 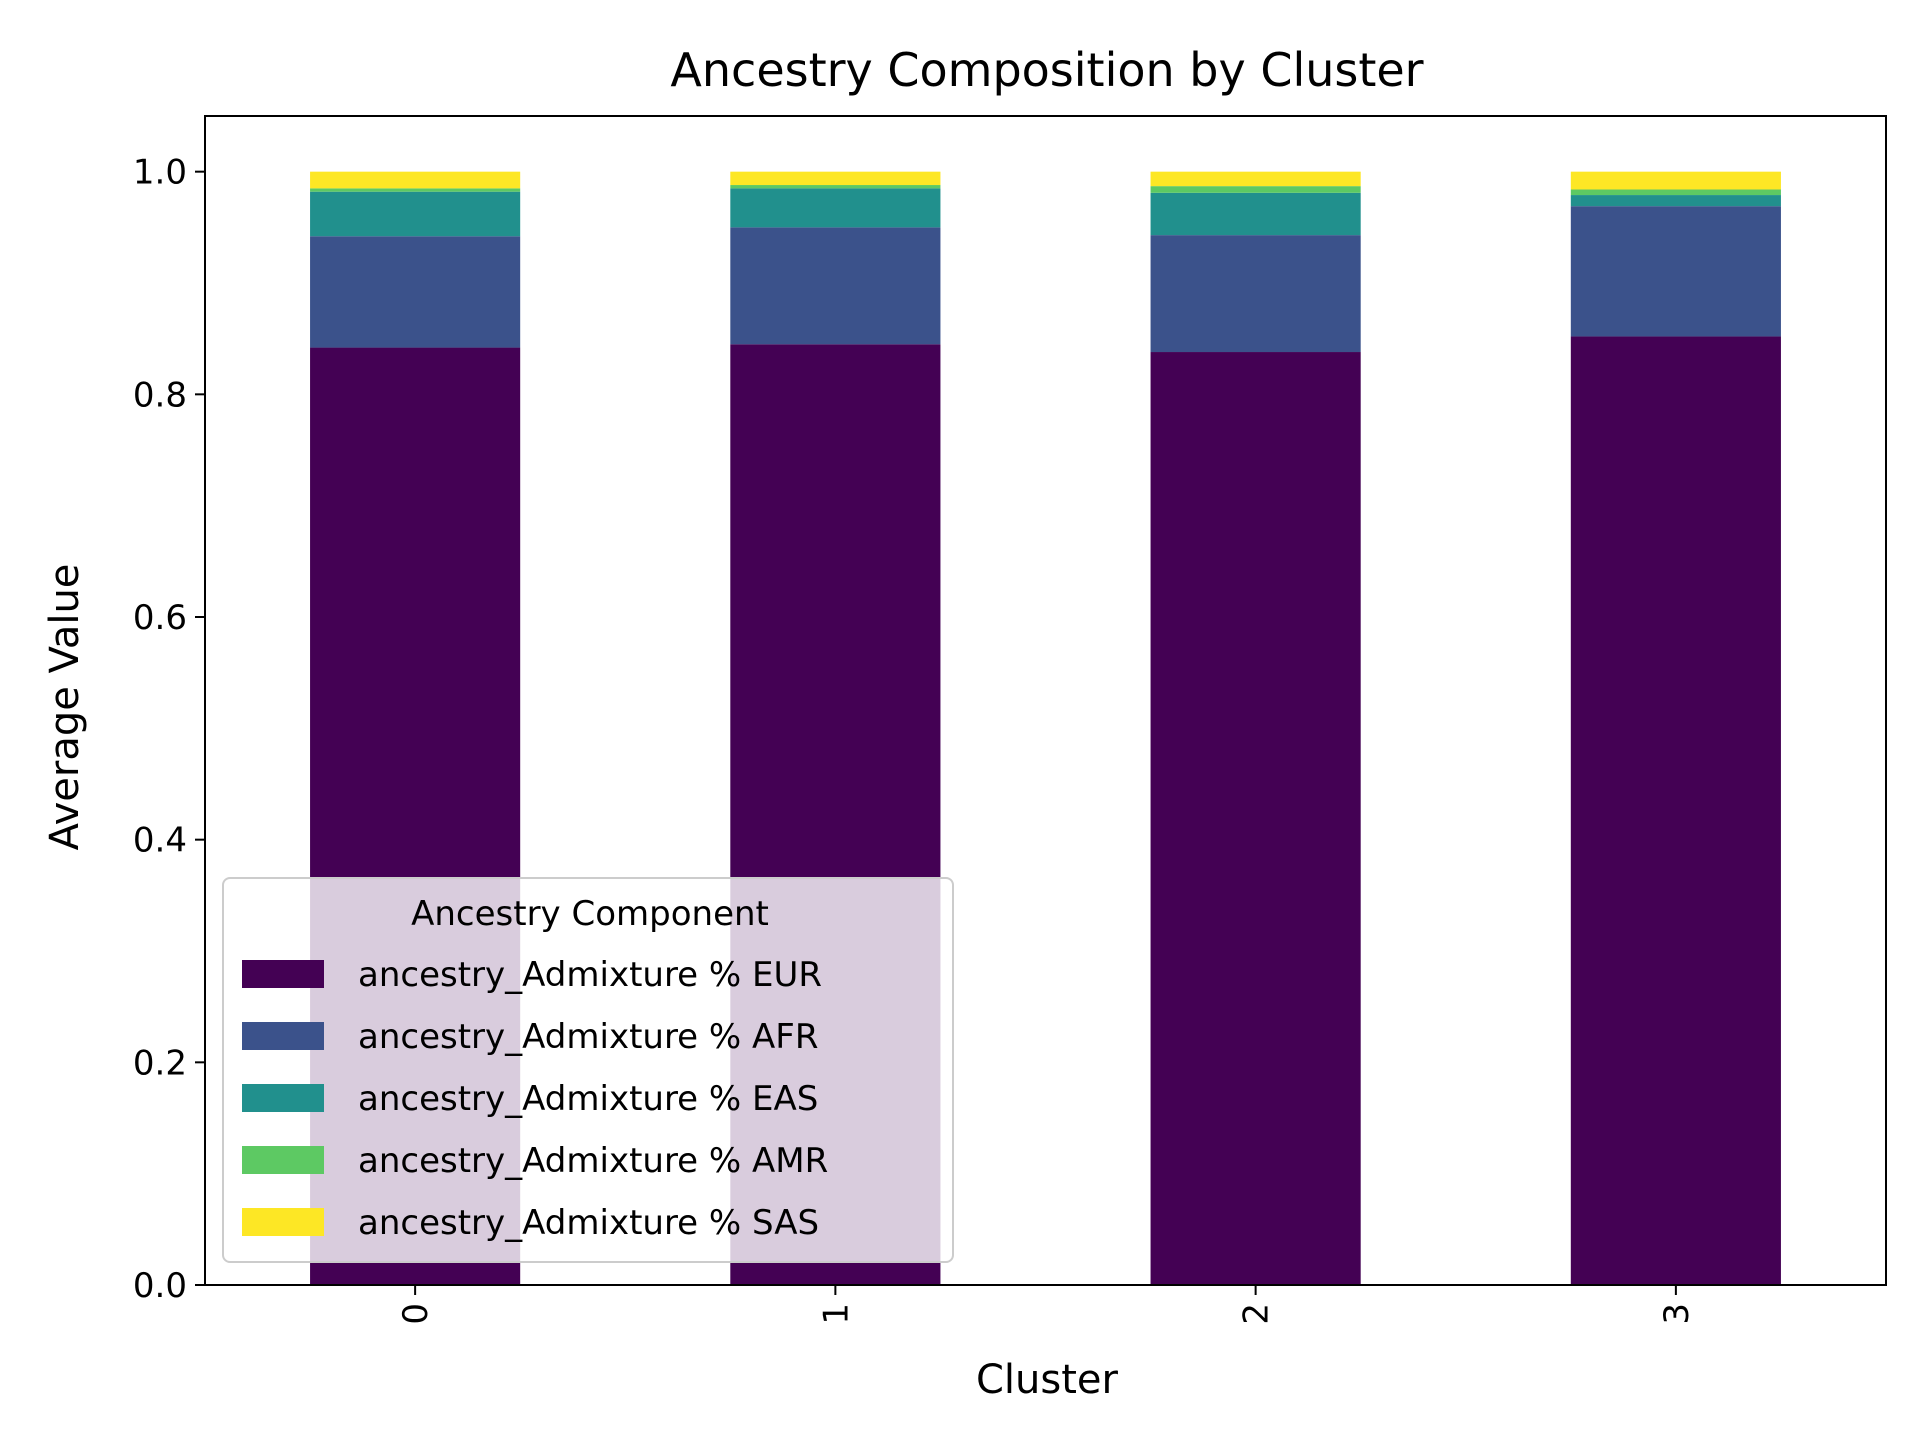 I want to click on legend-box, so click(x=588, y=1070).